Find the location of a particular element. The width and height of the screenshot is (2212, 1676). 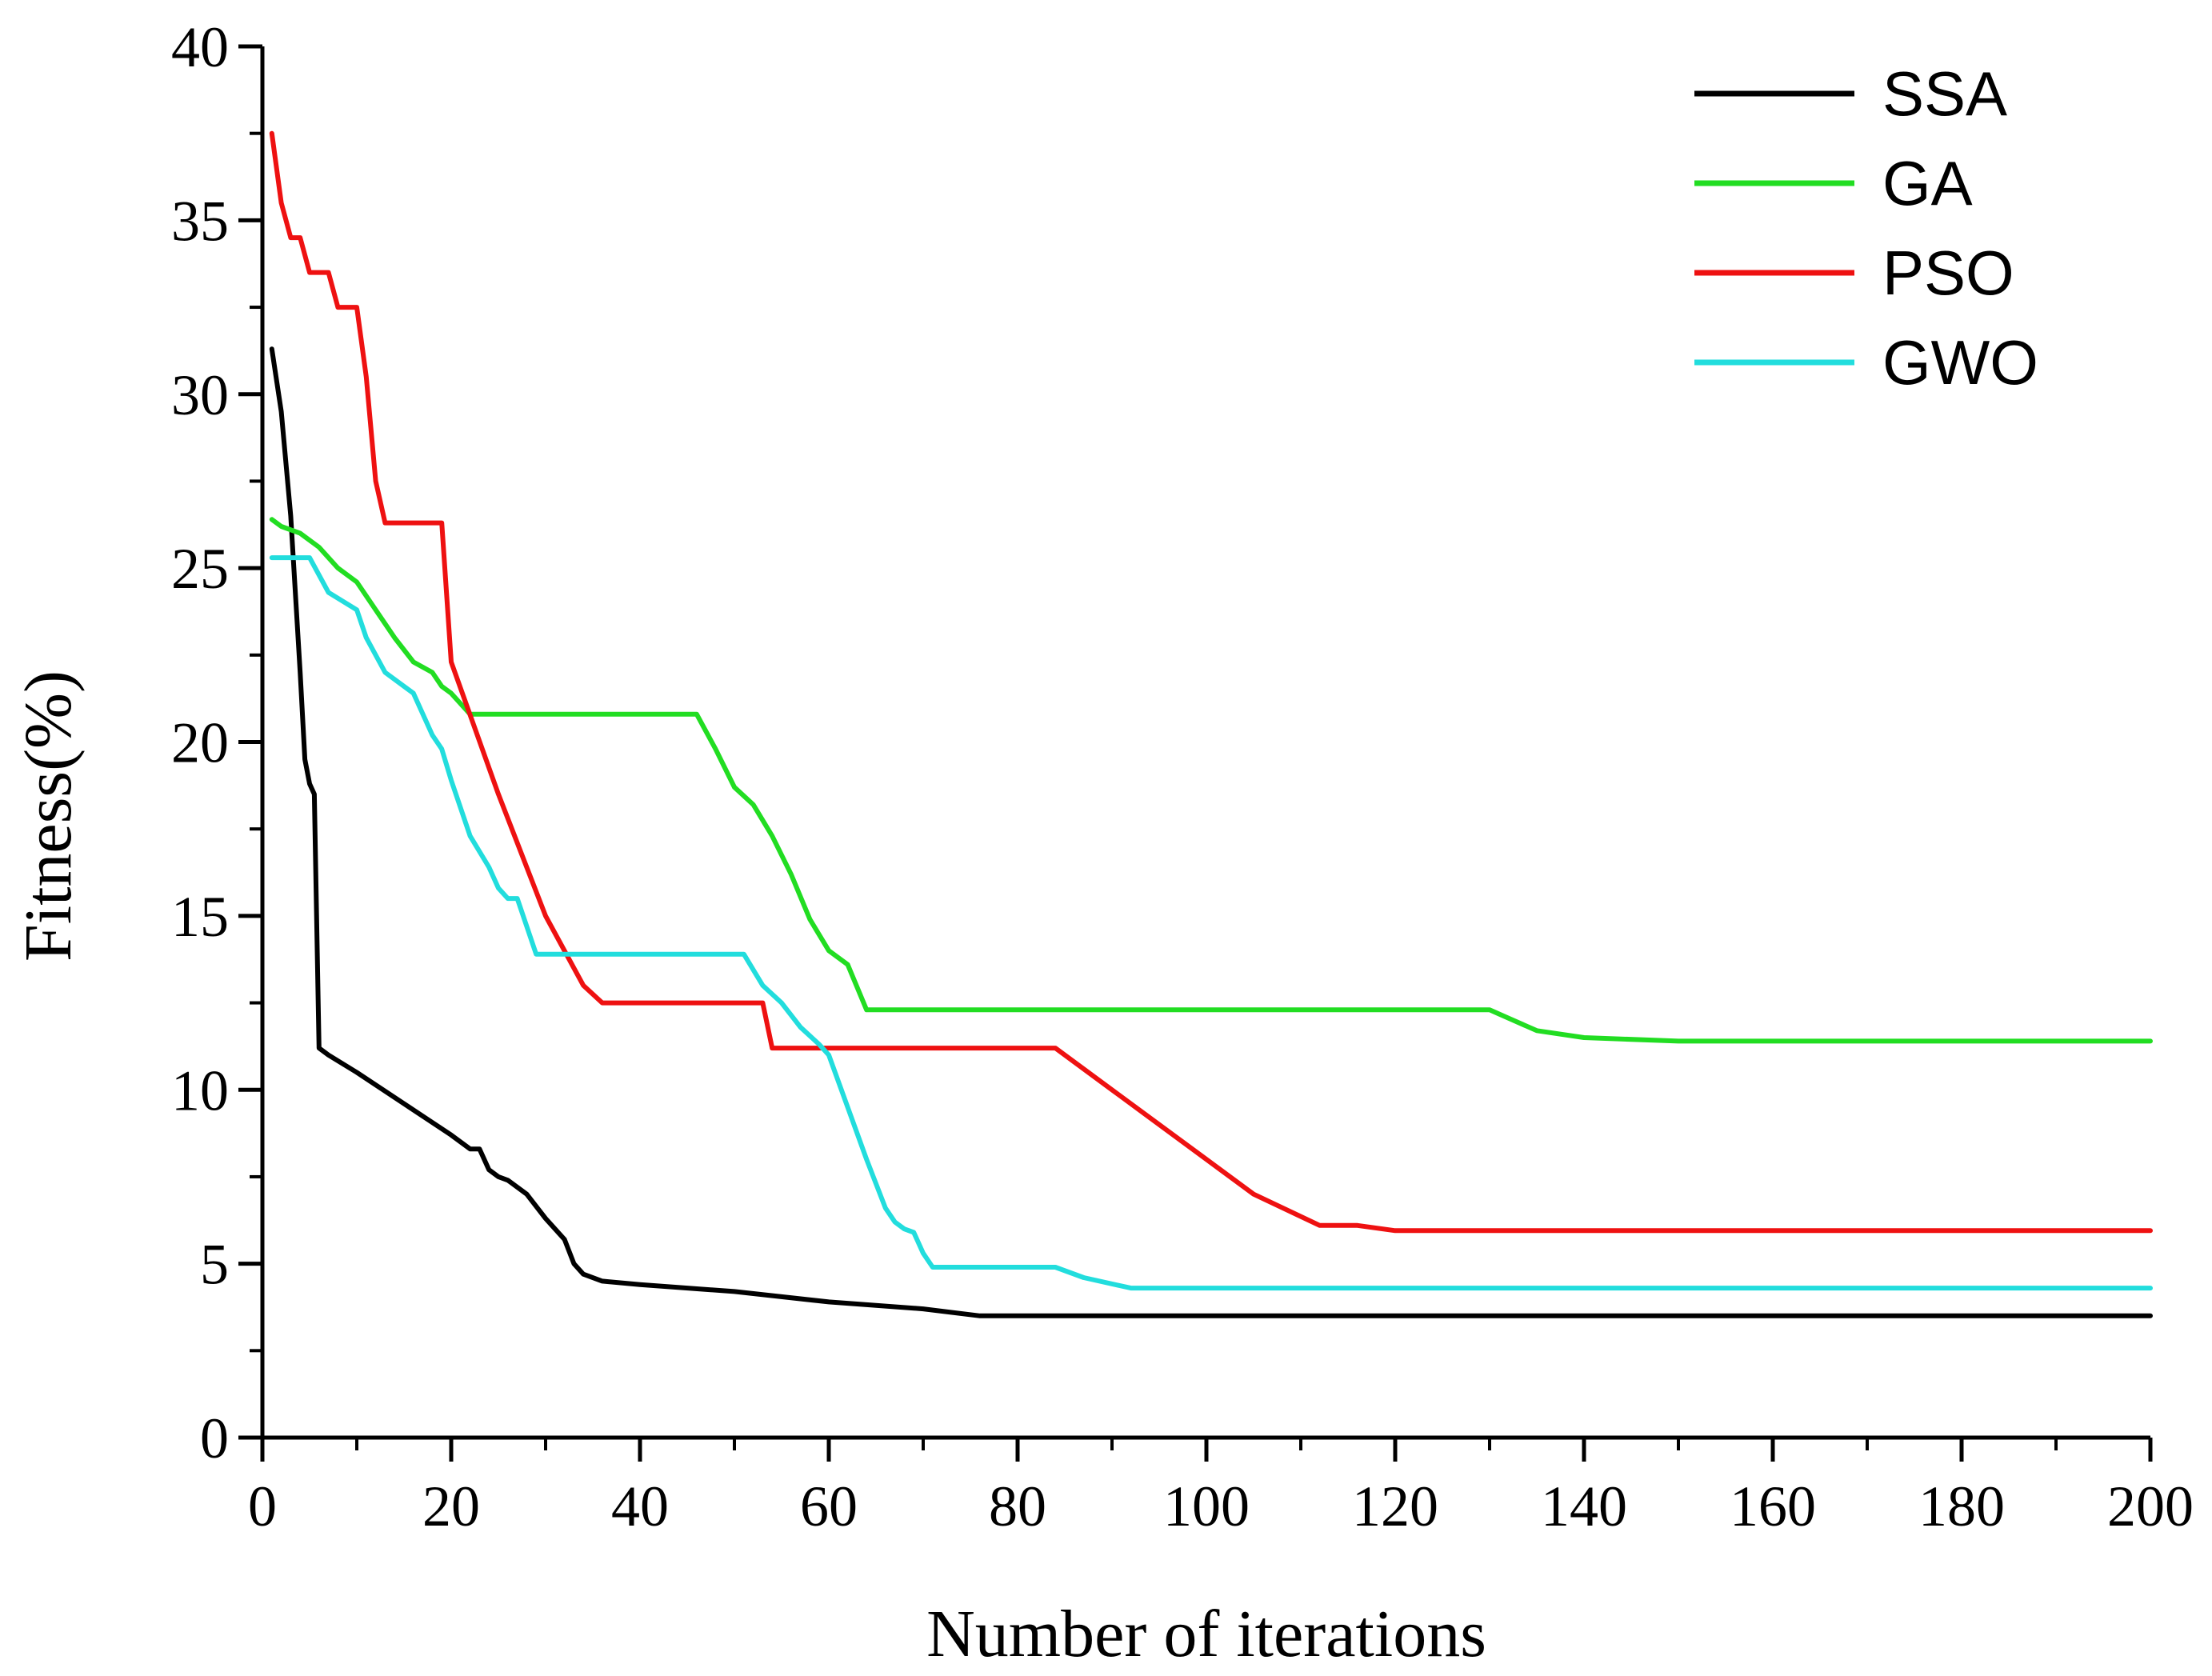

y-tick-label: 20 is located at coordinates (200, 743).